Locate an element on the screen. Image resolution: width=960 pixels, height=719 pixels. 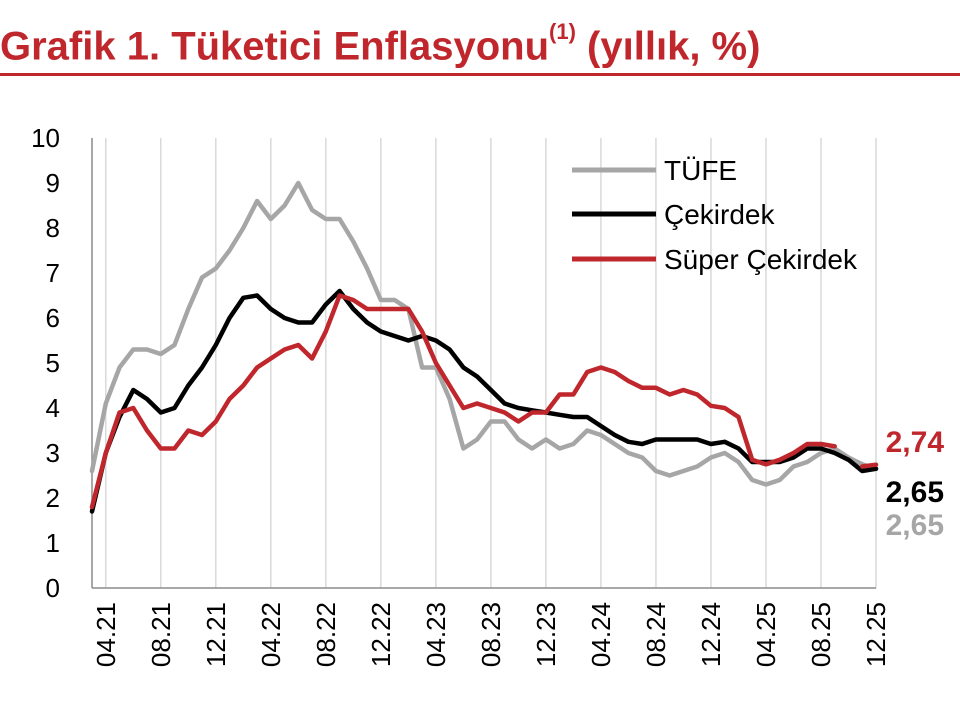
x-tick-label: 12.25 is located at coordinates (876, 634).